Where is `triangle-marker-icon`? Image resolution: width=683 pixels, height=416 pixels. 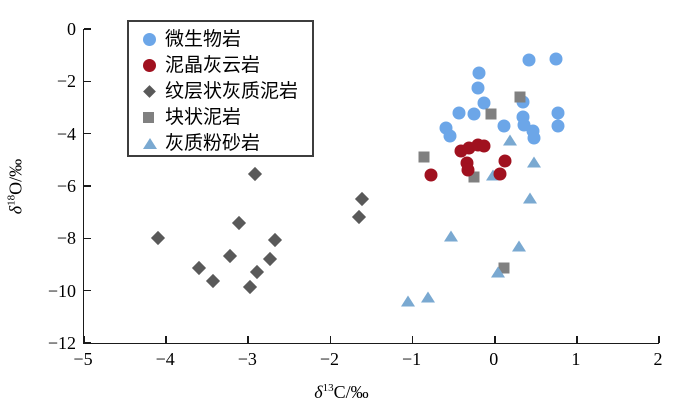
triangle-marker-icon is located at coordinates (150, 143).